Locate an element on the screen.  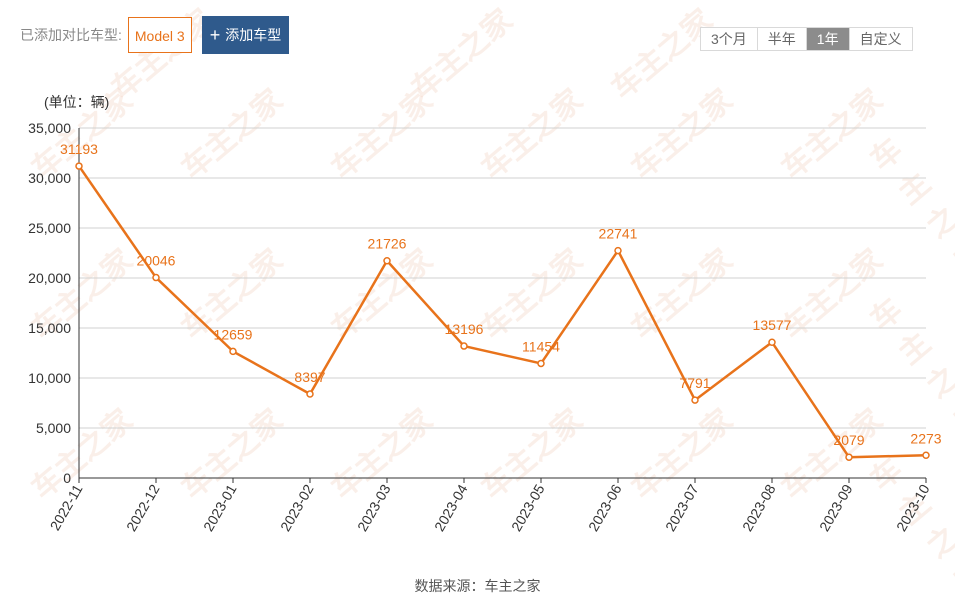
data-label: 2079 is located at coordinates (848, 440).